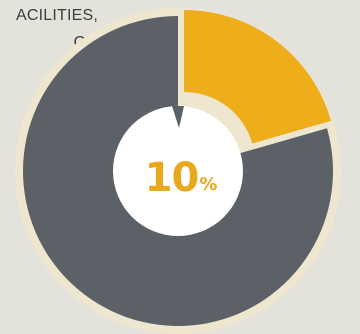  I want to click on percentage-value: 10, so click(172, 178).